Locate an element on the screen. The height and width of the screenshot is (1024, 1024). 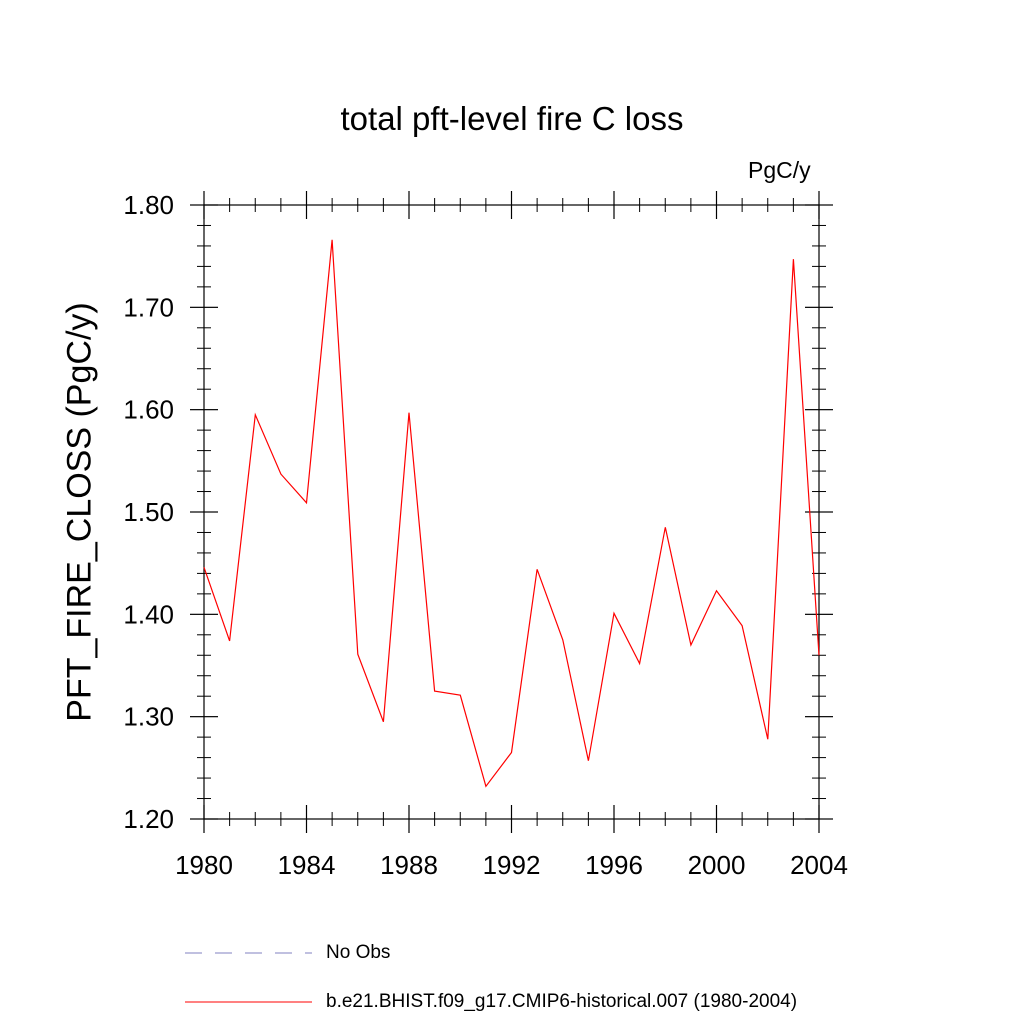
units-label: PgC/y is located at coordinates (779, 170).